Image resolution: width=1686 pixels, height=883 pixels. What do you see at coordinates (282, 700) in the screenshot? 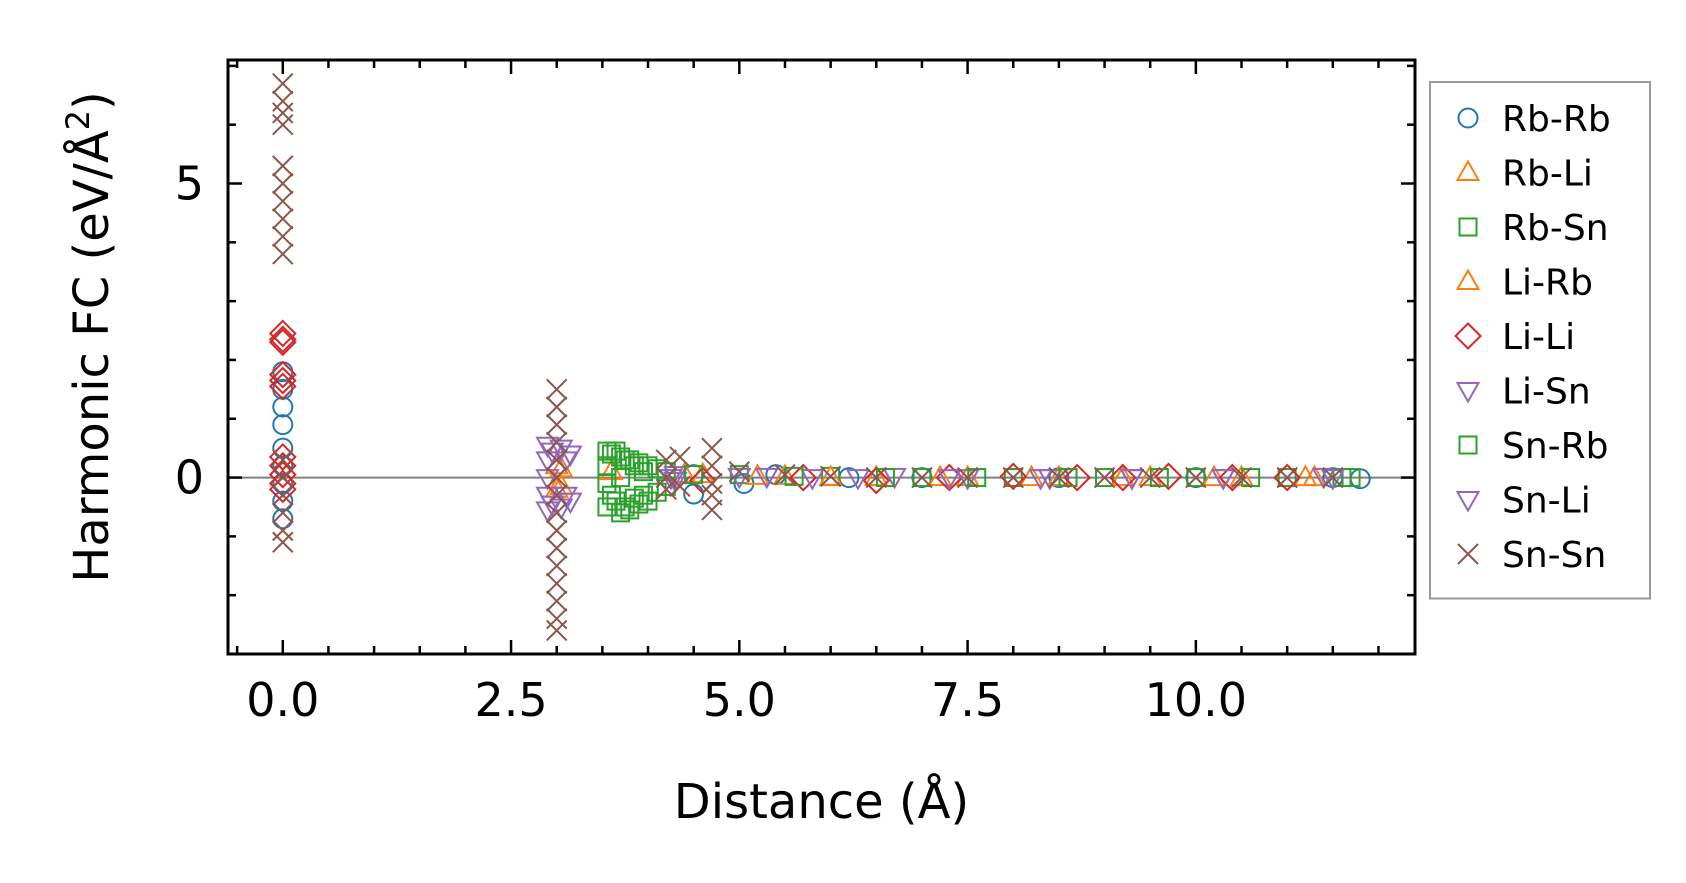
I see `x-tick-label: 0.0` at bounding box center [282, 700].